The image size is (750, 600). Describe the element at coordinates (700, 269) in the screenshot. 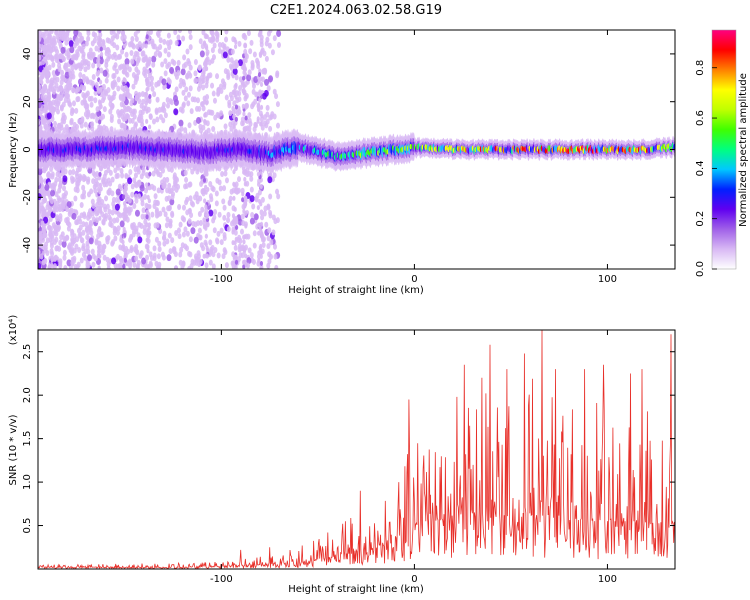

I see `colorbar-tick-label: 0.0` at that location.